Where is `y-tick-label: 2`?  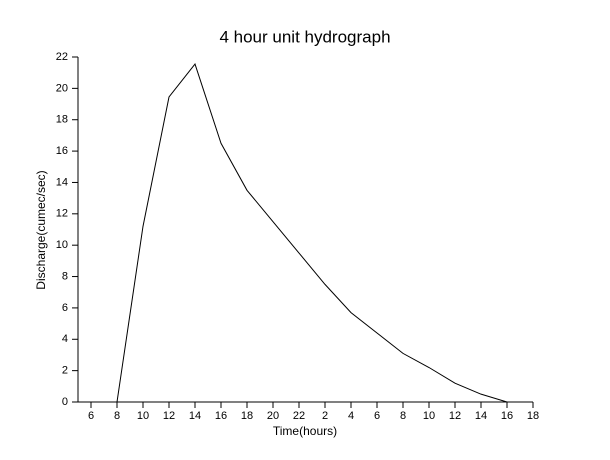 y-tick-label: 2 is located at coordinates (65, 371).